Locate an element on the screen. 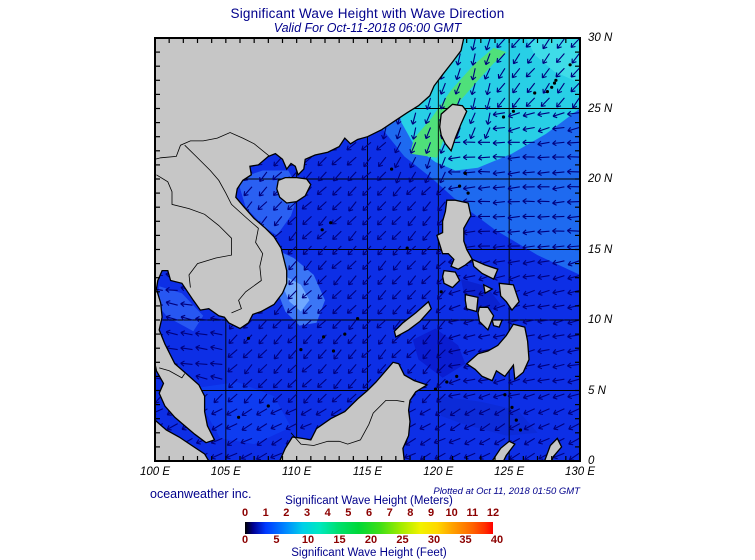 The height and width of the screenshot is (560, 755). meters-scale-4: 4 is located at coordinates (327, 513).